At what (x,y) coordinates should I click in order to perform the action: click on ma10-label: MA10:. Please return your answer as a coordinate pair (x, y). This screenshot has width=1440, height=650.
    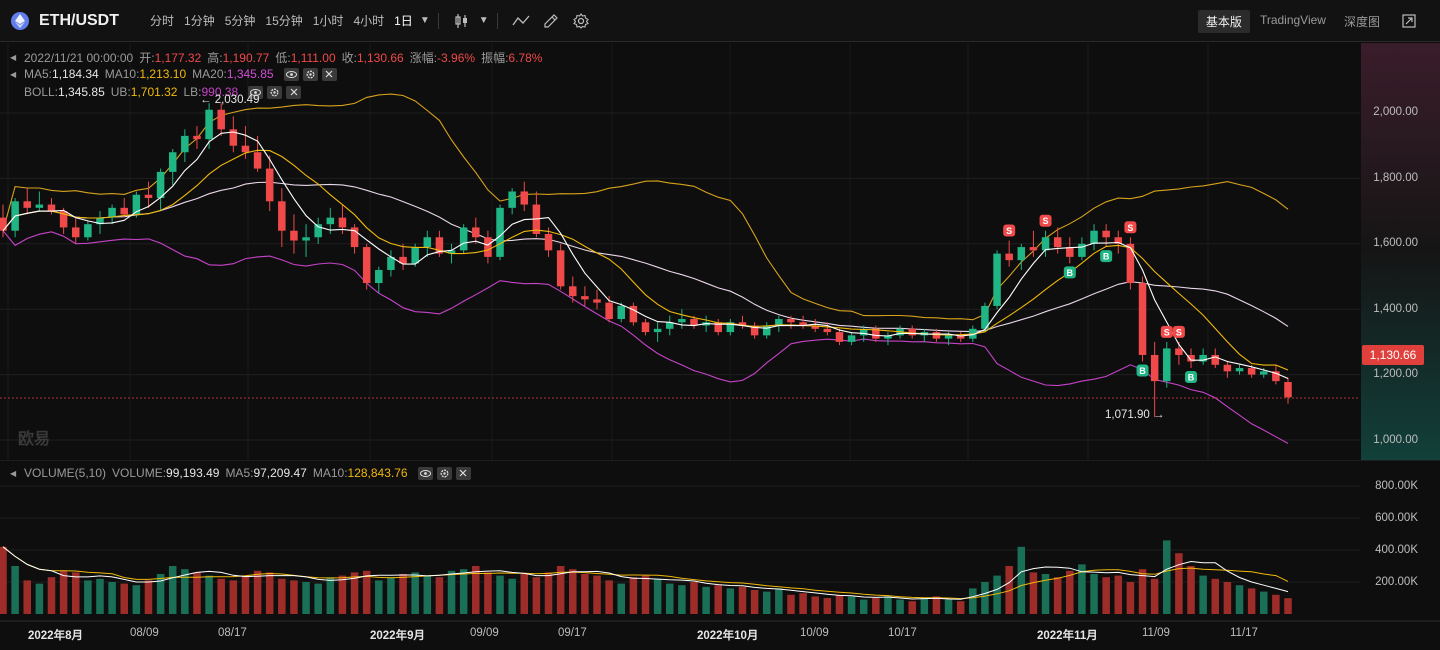
    Looking at the image, I should click on (122, 74).